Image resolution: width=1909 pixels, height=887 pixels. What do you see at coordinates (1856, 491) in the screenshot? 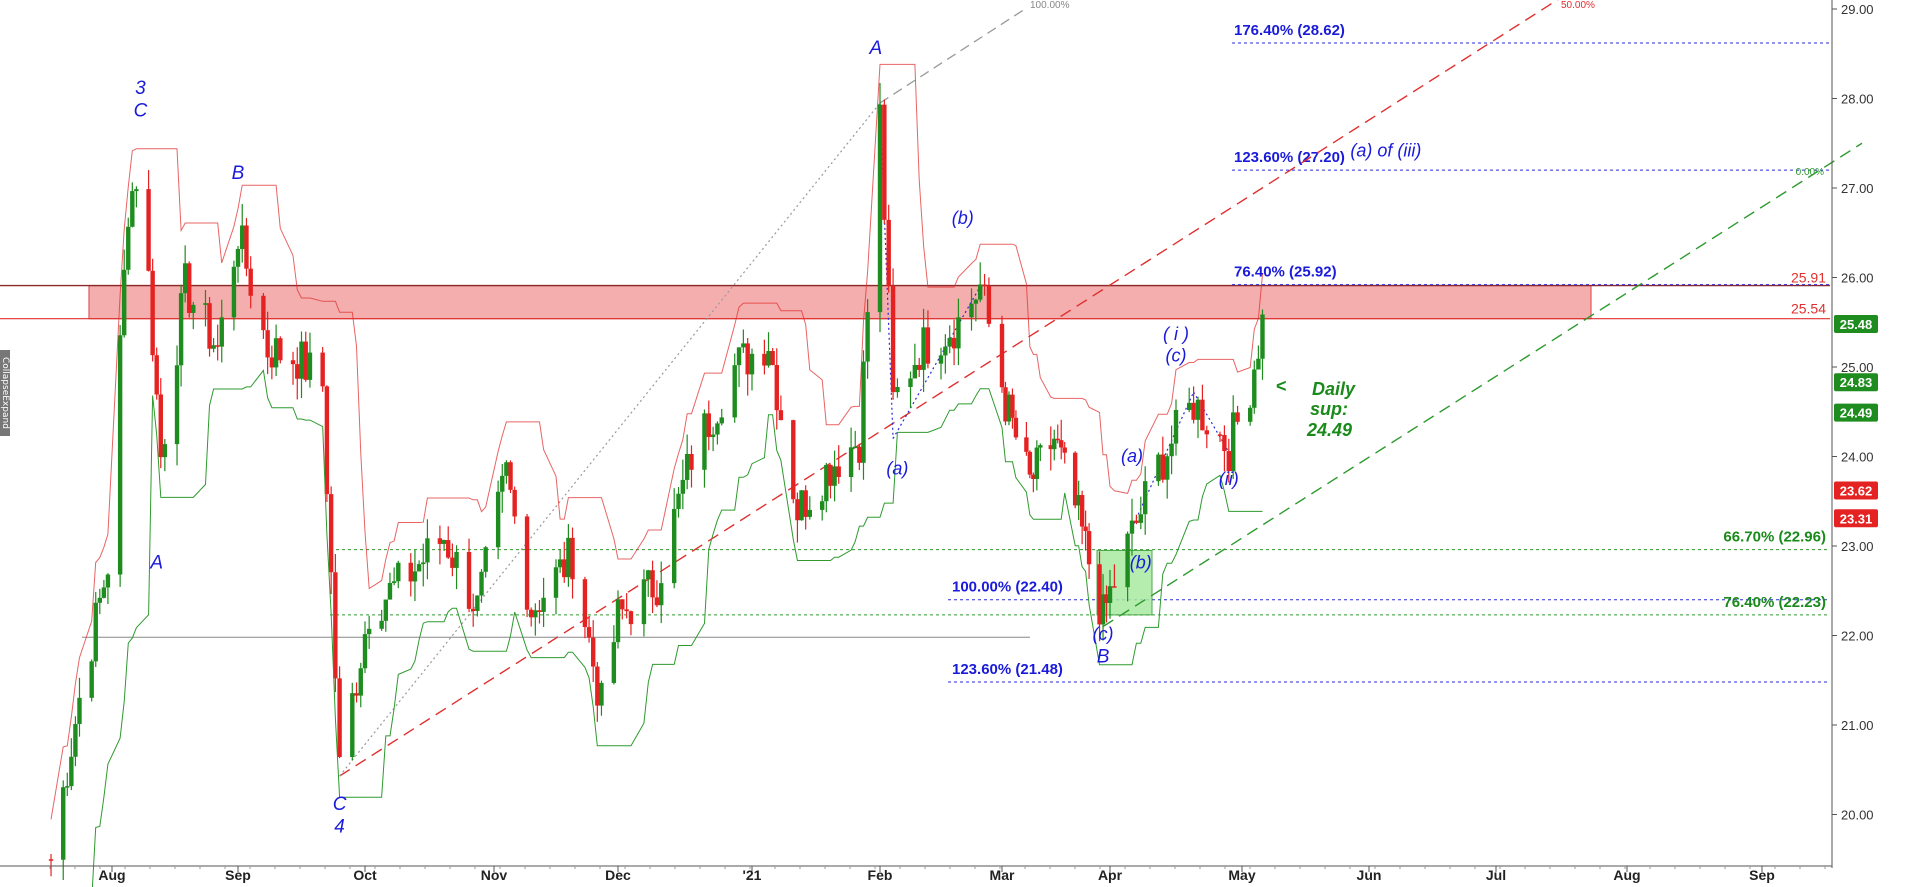
I see `price-badge-label: 23.62` at bounding box center [1856, 491].